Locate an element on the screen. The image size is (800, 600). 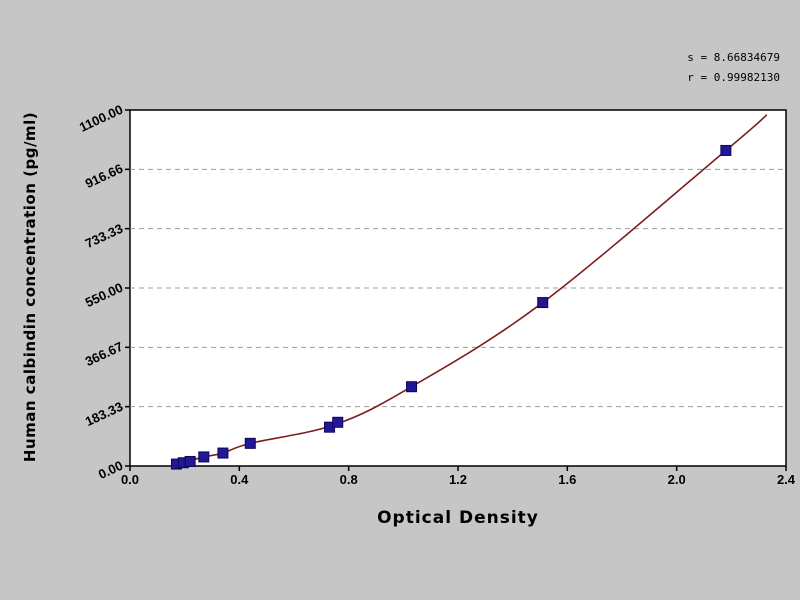
fit-statistic-s: s = 8.66834679 is located at coordinates (733, 57).